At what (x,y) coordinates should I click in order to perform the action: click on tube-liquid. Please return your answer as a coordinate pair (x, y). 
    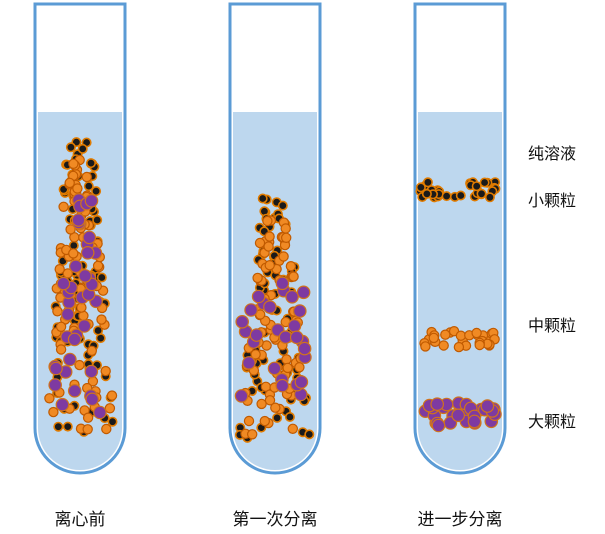
    Looking at the image, I should click on (460, 291).